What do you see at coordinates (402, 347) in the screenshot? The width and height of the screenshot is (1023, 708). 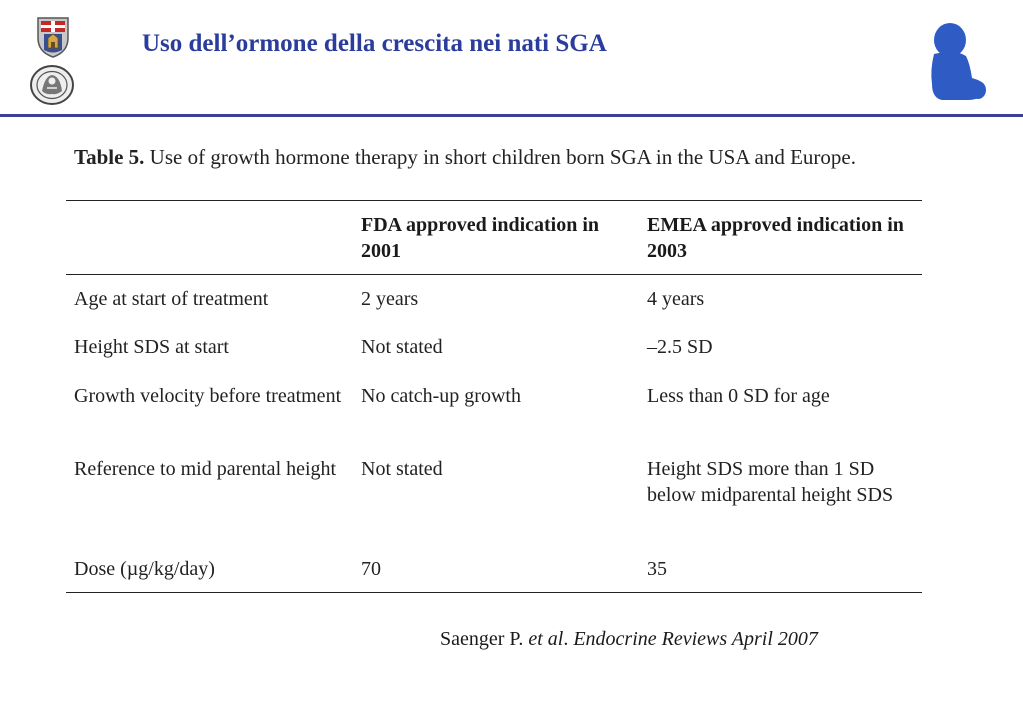 I see `cell-fda-height-sds: Not stated` at bounding box center [402, 347].